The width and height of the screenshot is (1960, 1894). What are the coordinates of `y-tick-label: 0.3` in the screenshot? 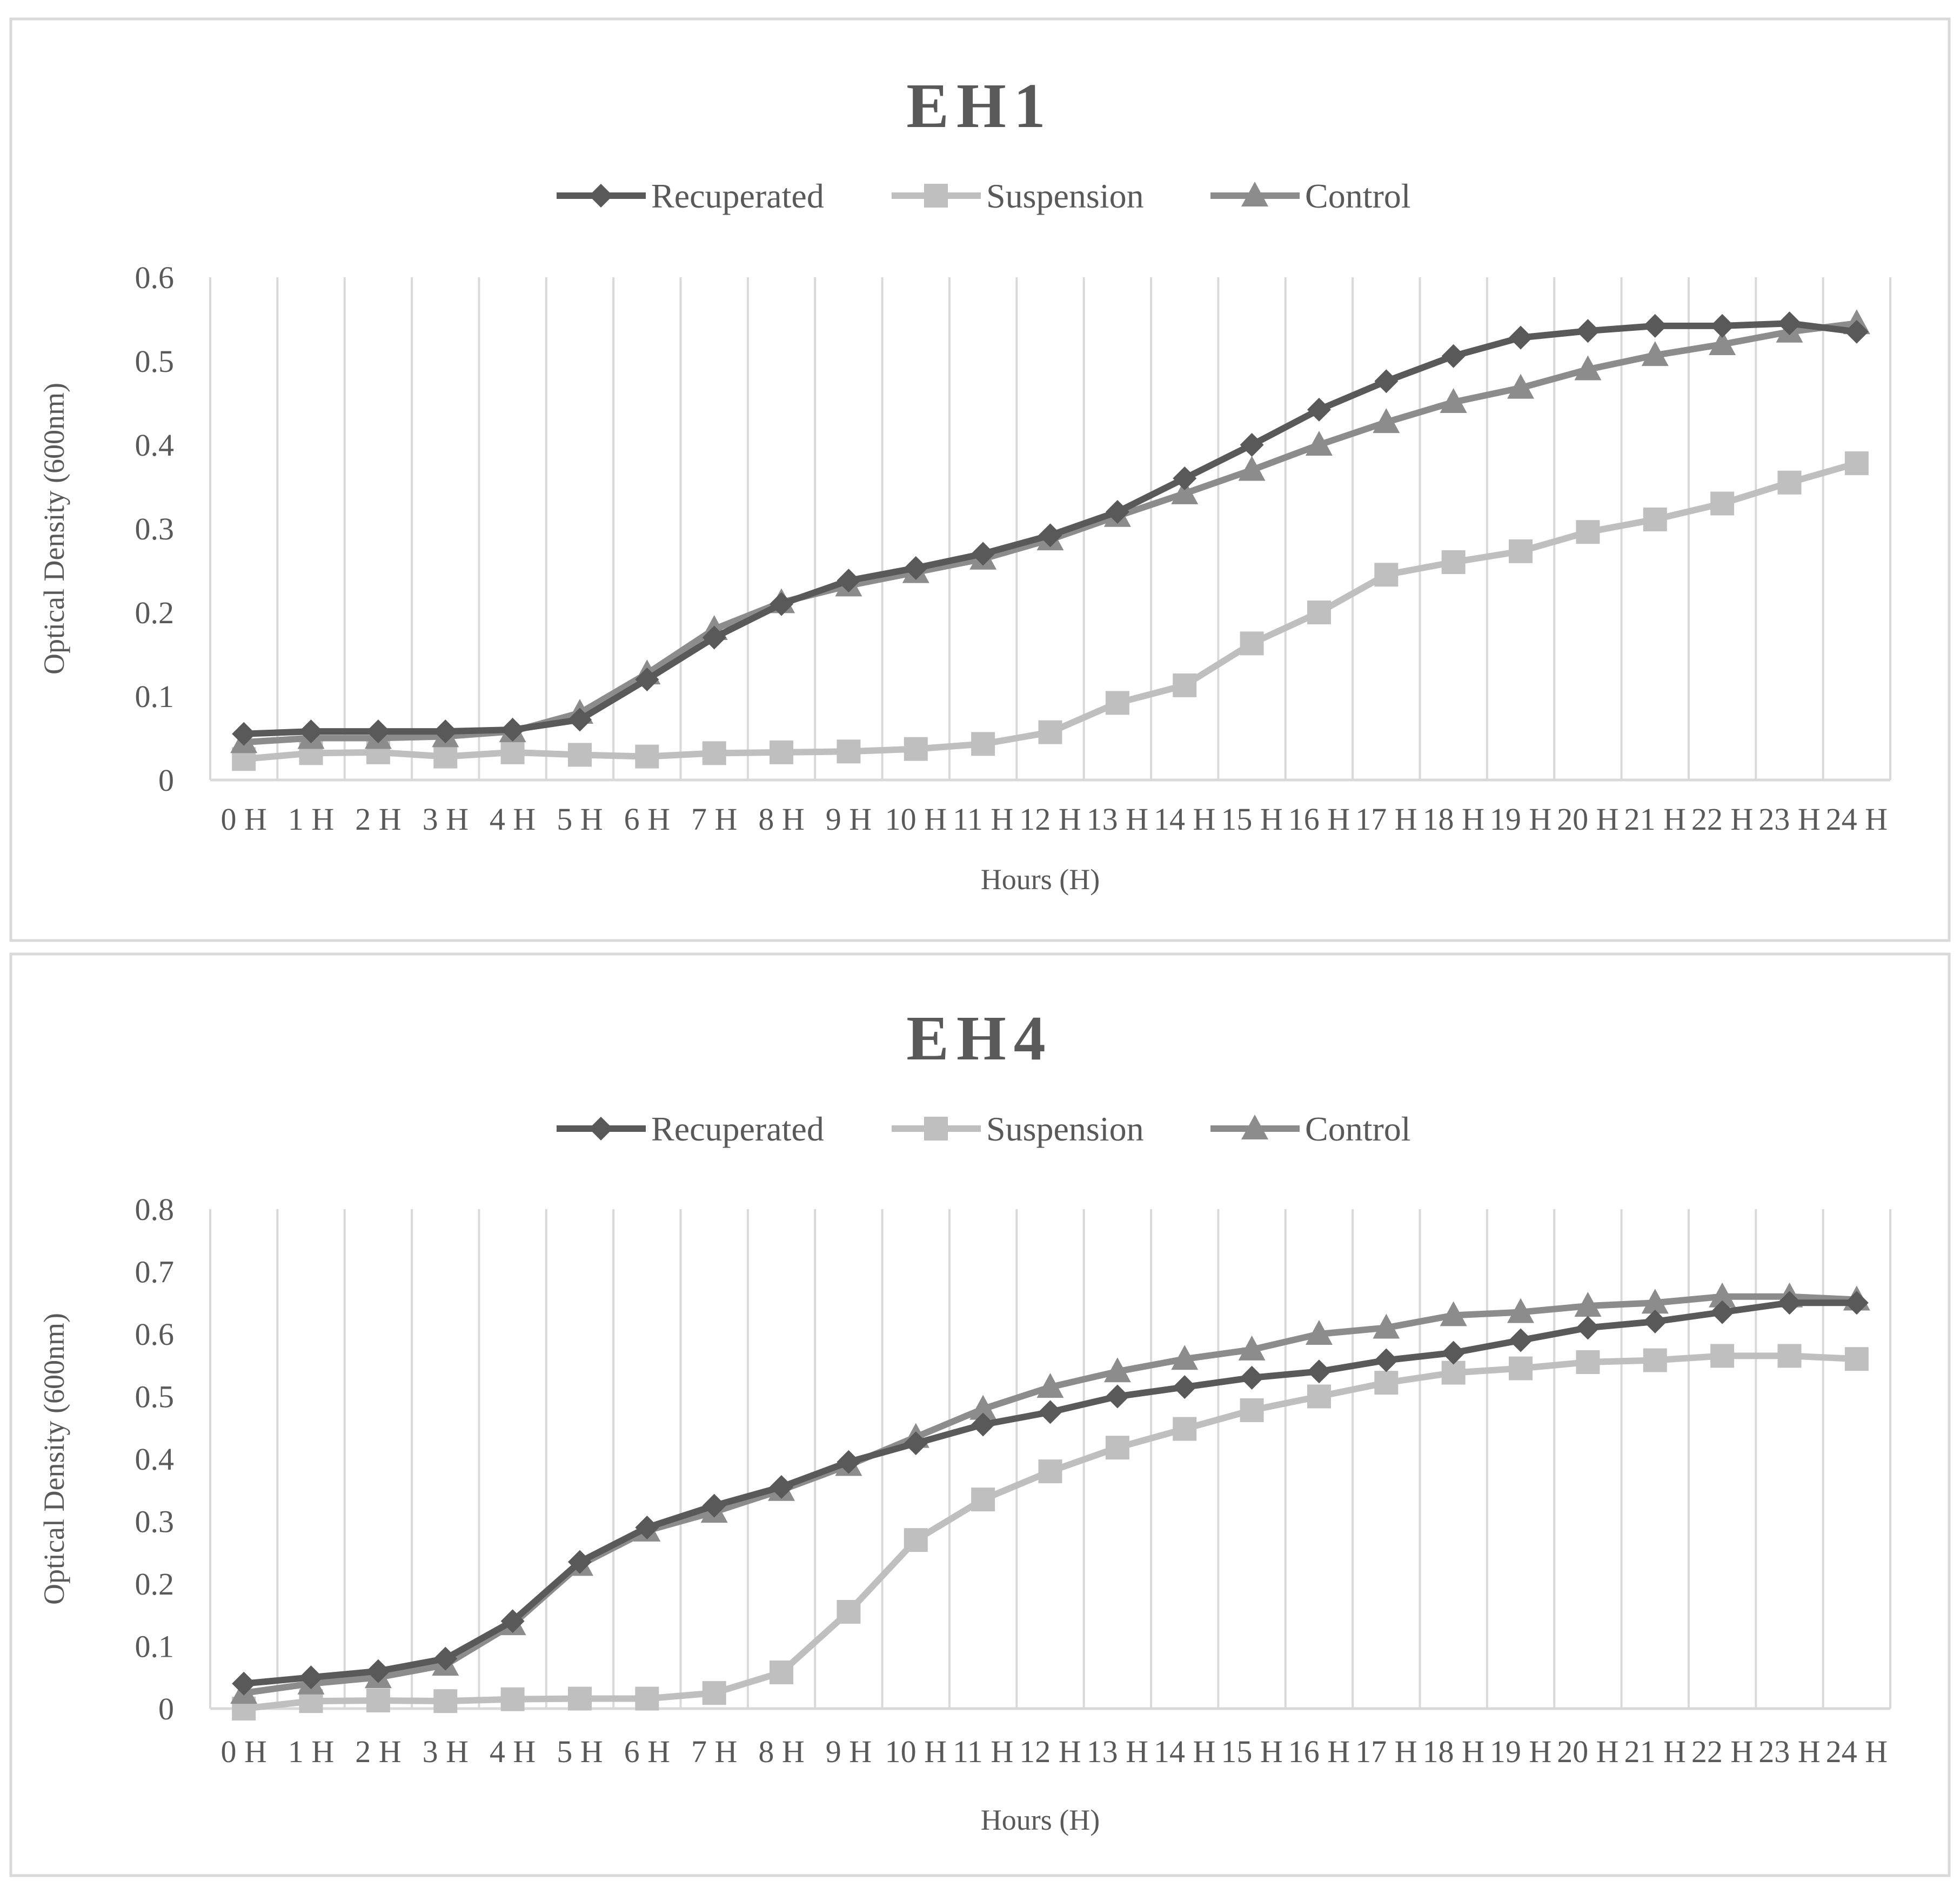 It's located at (155, 528).